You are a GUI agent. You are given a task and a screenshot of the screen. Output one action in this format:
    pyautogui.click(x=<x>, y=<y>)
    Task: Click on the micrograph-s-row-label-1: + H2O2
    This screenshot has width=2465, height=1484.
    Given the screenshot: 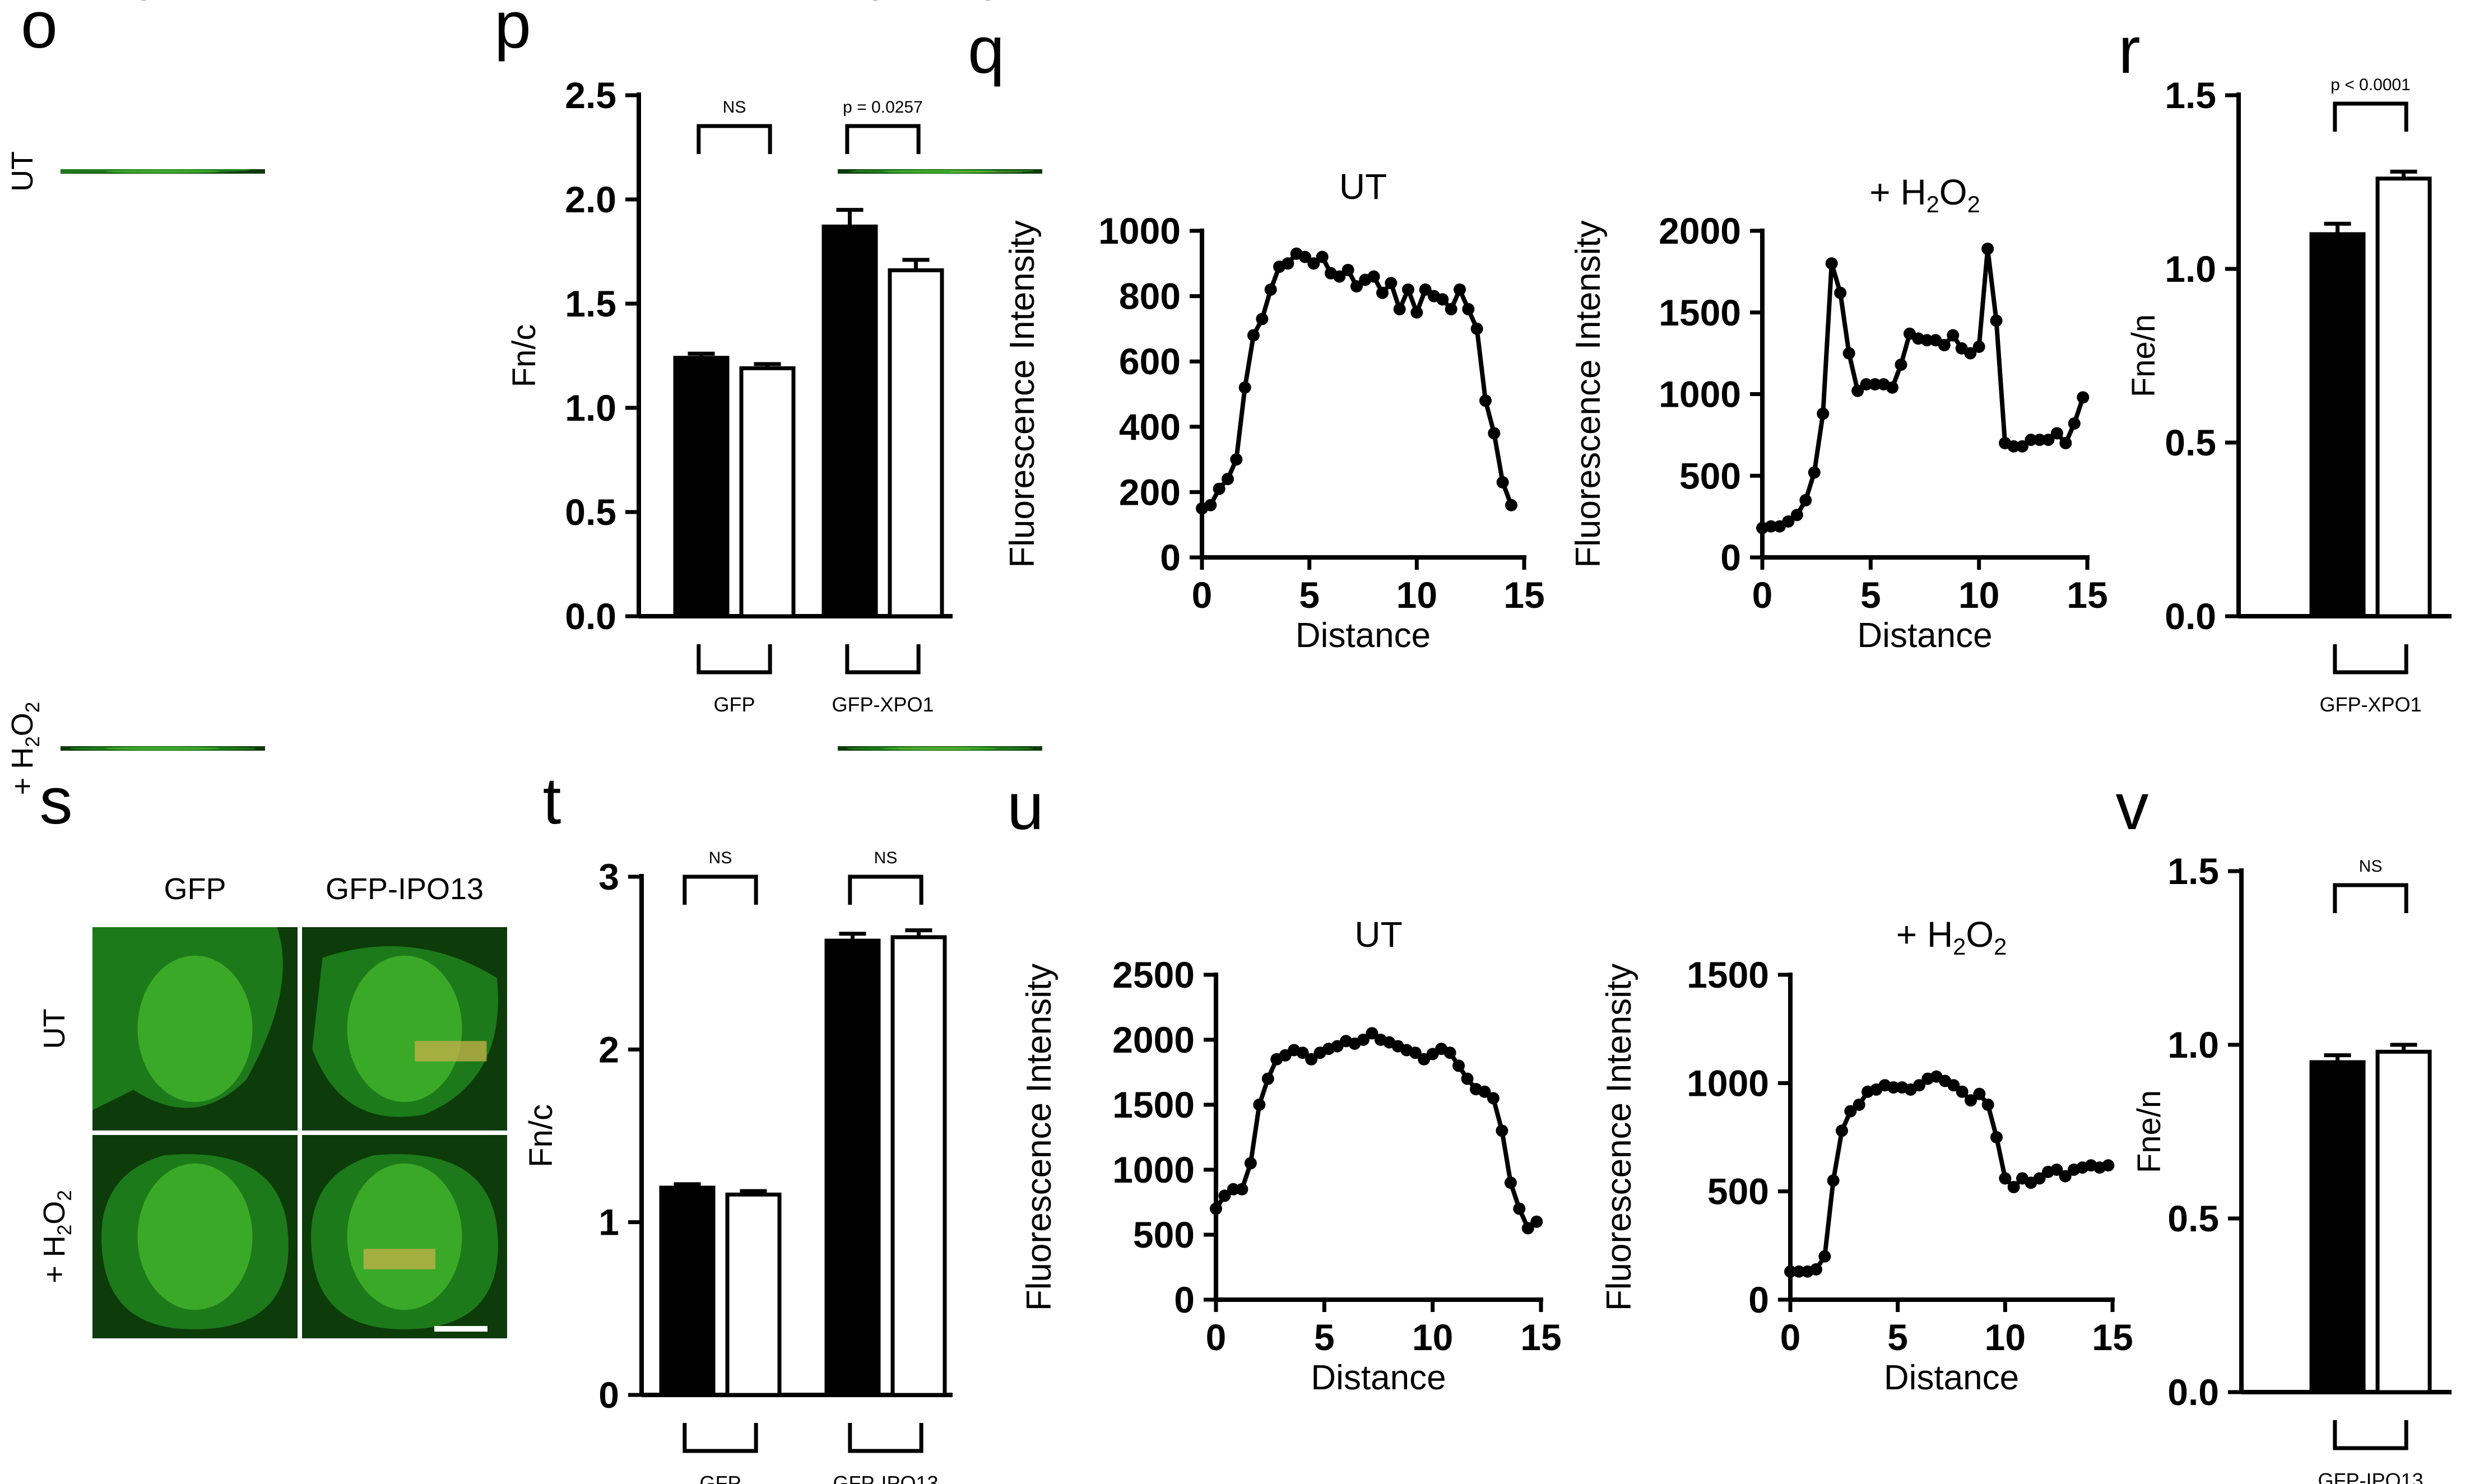 What is the action you would take?
    pyautogui.click(x=57, y=1236)
    